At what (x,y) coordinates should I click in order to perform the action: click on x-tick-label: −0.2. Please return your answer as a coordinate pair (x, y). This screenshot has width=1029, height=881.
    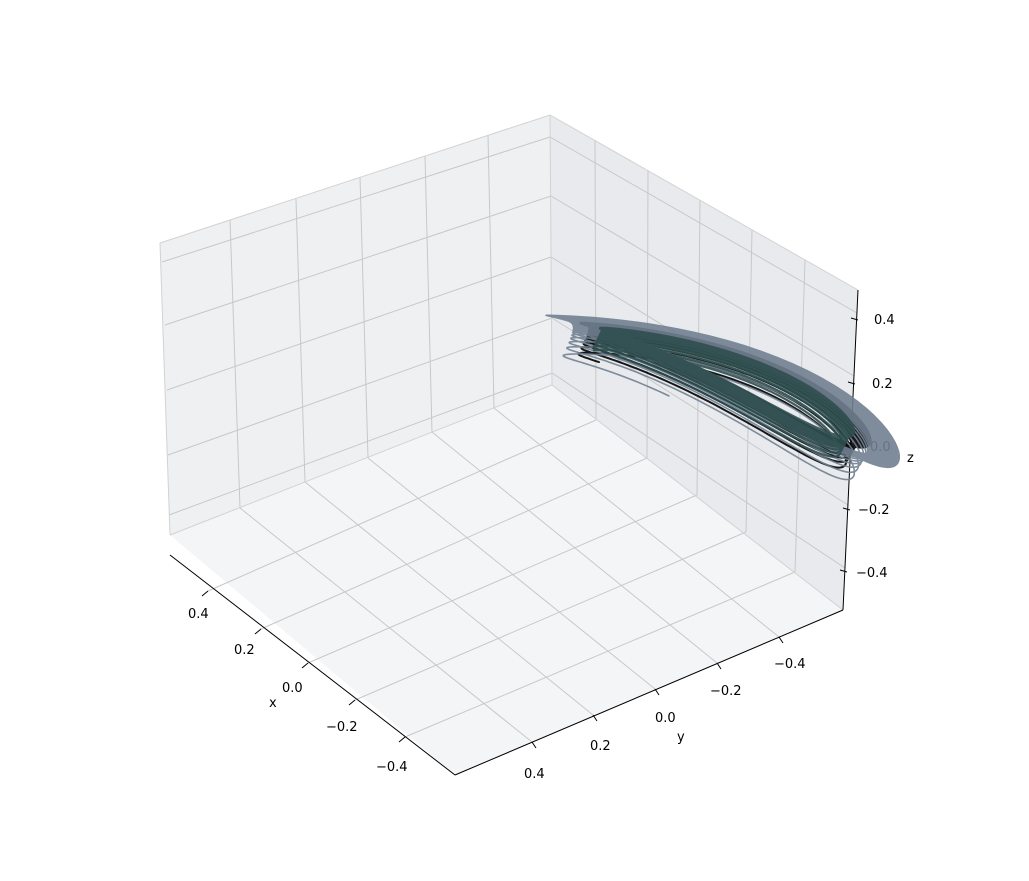
    Looking at the image, I should click on (342, 727).